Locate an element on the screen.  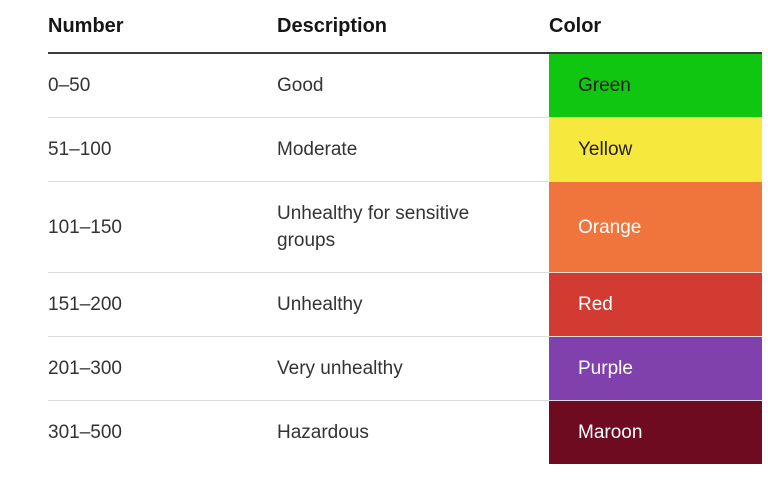
table-row: 51–100 Moderate Yellow is located at coordinates (405, 149).